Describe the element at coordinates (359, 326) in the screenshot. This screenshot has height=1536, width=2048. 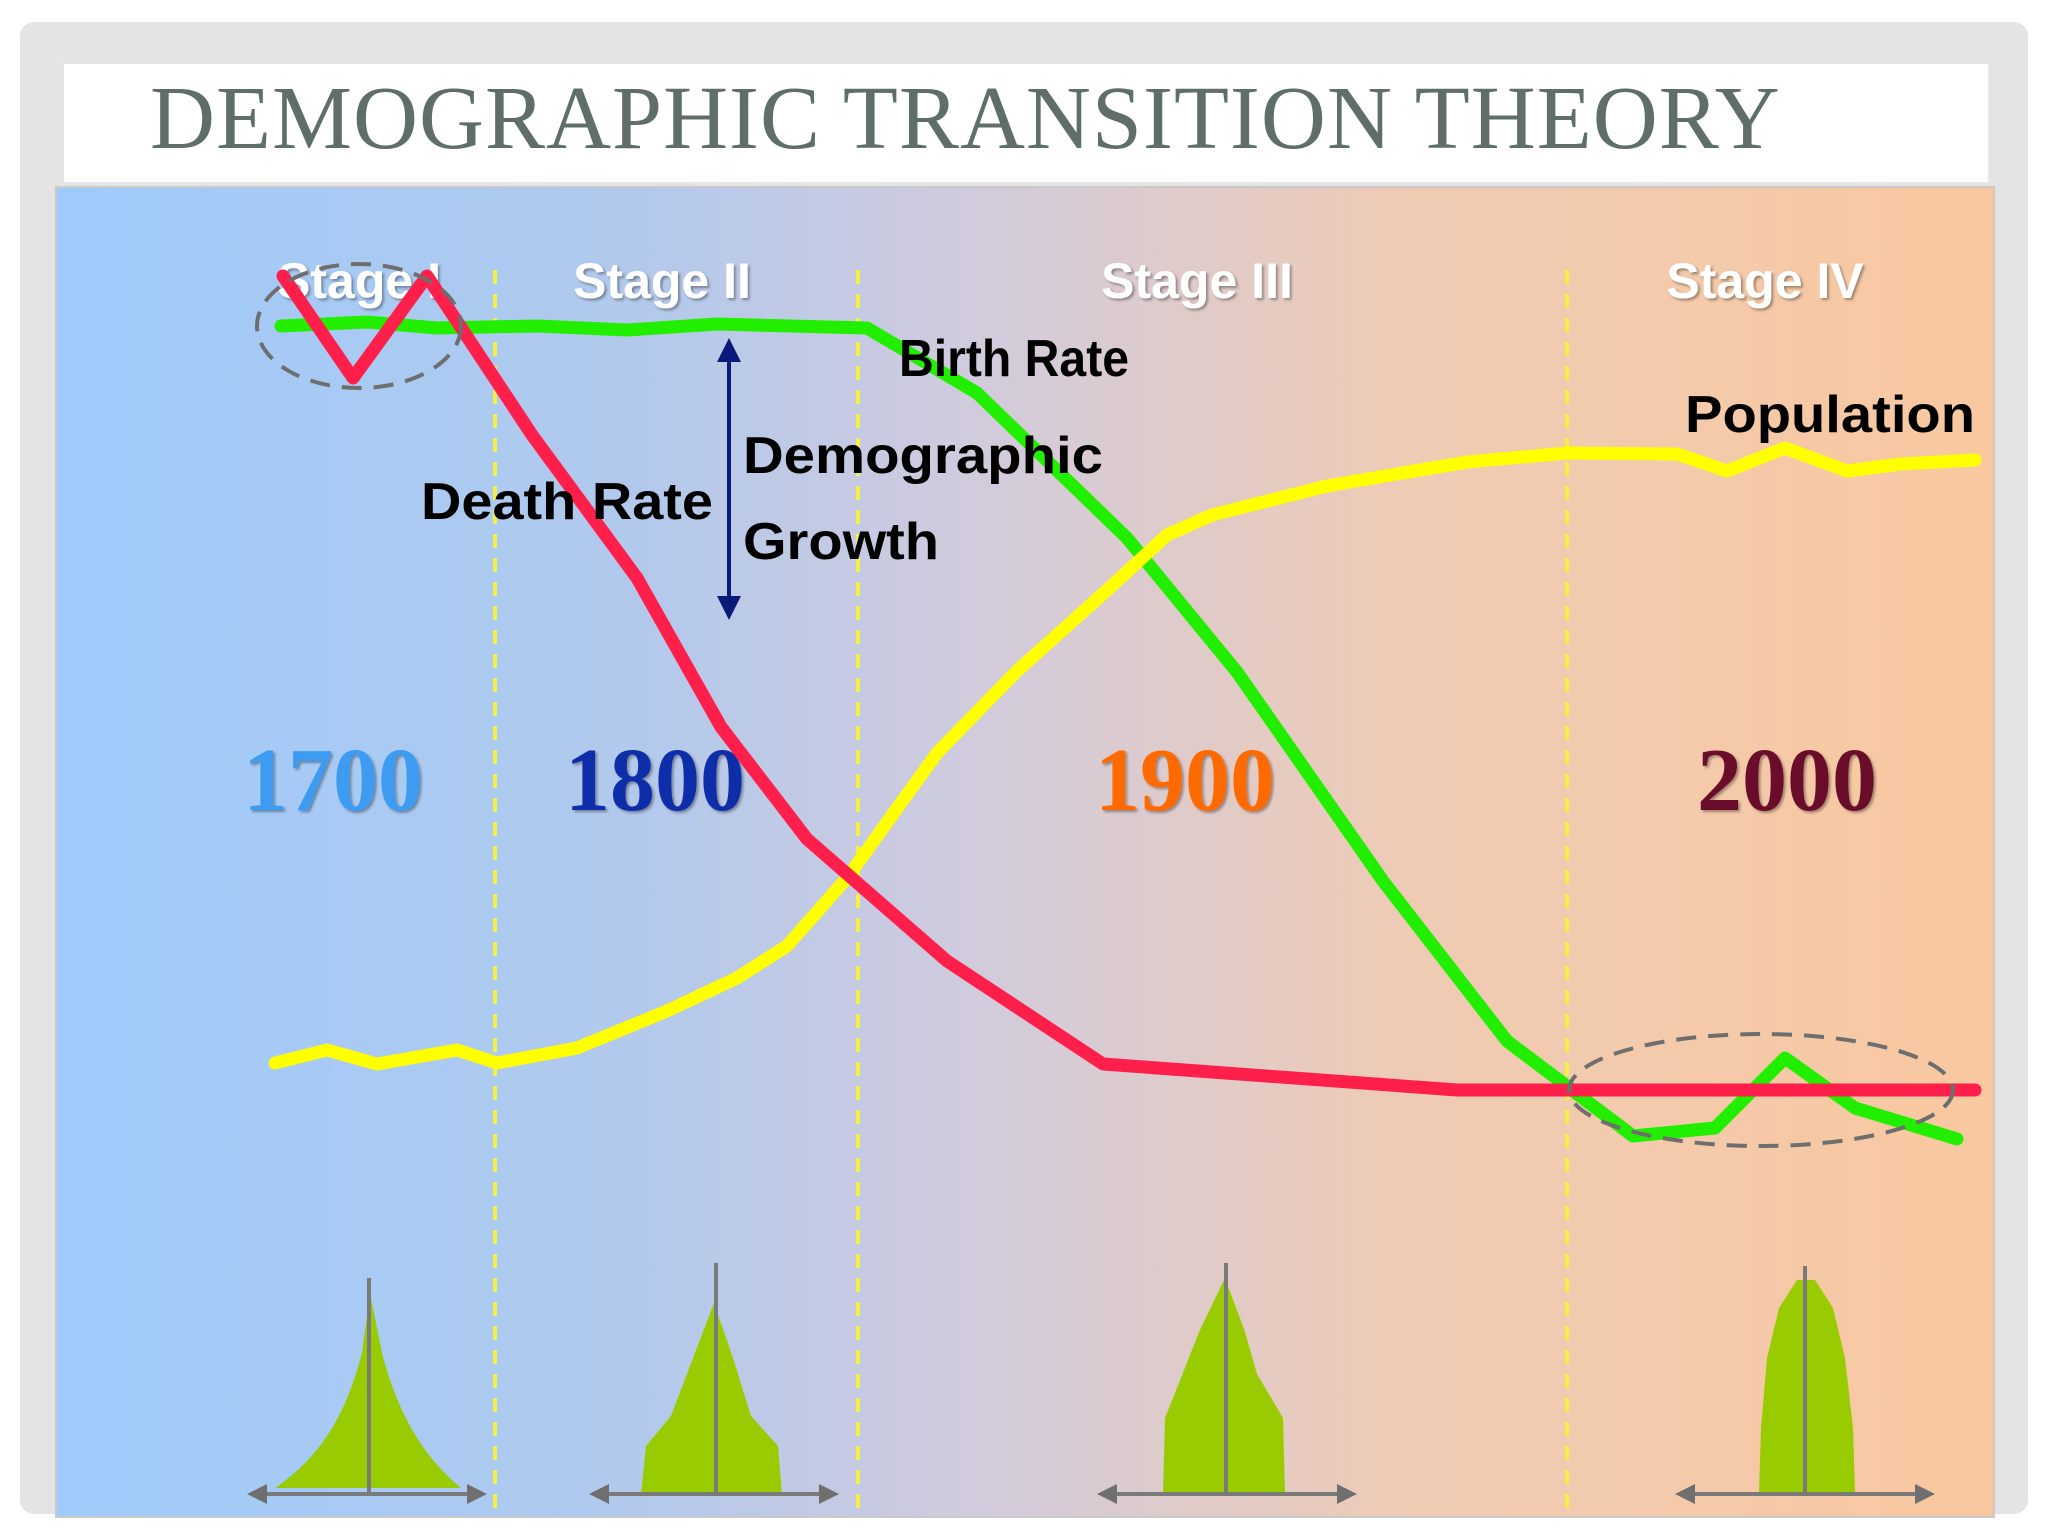
I see `dashed-ellipse-stage-i` at that location.